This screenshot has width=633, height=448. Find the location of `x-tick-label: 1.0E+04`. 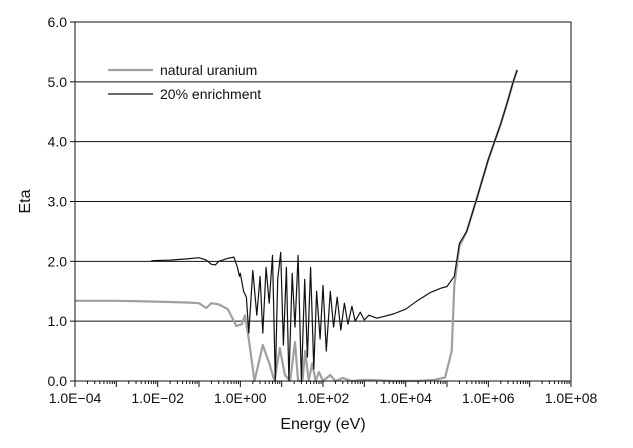

x-tick-label: 1.0E+04 is located at coordinates (405, 398).